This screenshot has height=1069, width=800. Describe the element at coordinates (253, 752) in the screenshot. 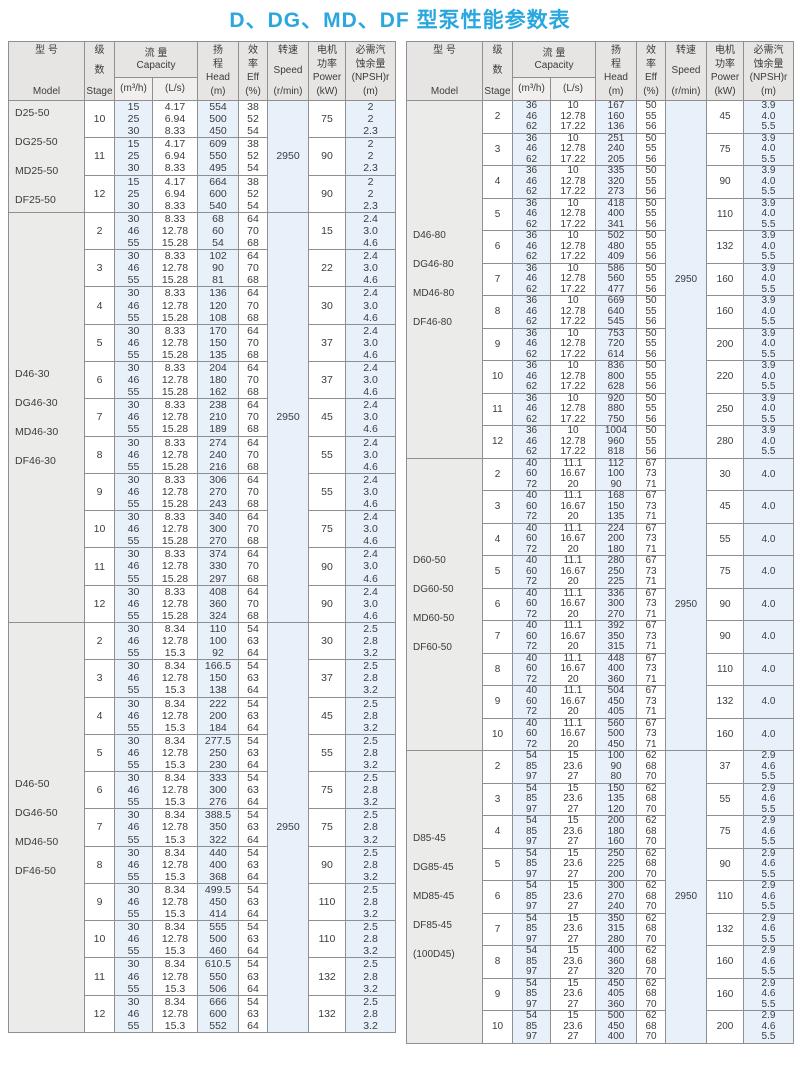

I see `eff-value: 63` at that location.